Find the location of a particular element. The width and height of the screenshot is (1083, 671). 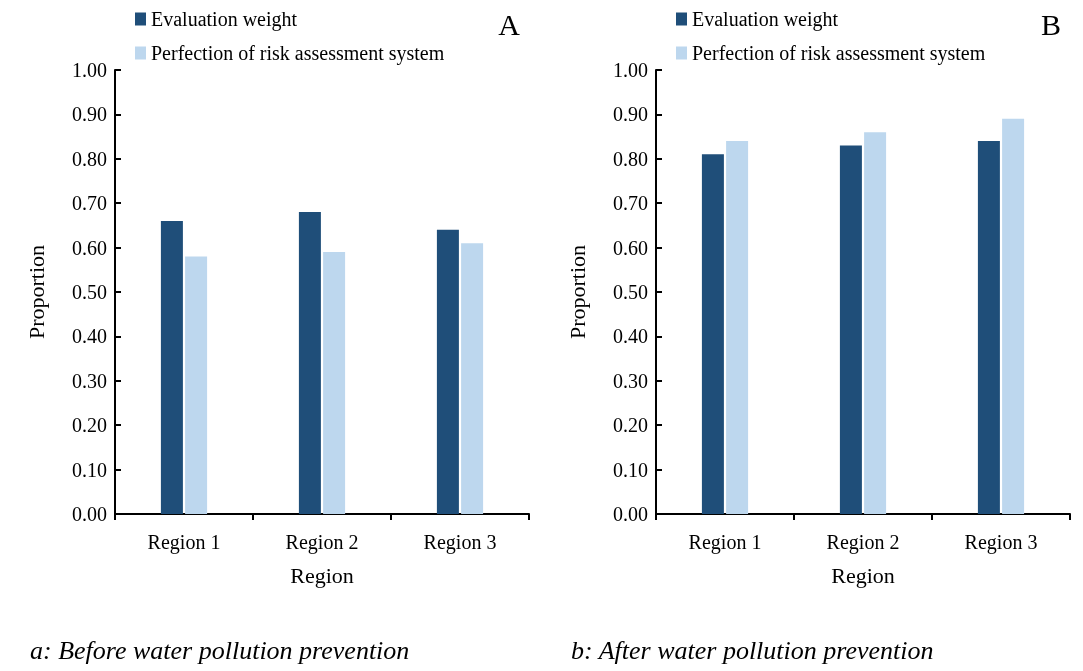

chart-title: A is located at coordinates (509, 24).